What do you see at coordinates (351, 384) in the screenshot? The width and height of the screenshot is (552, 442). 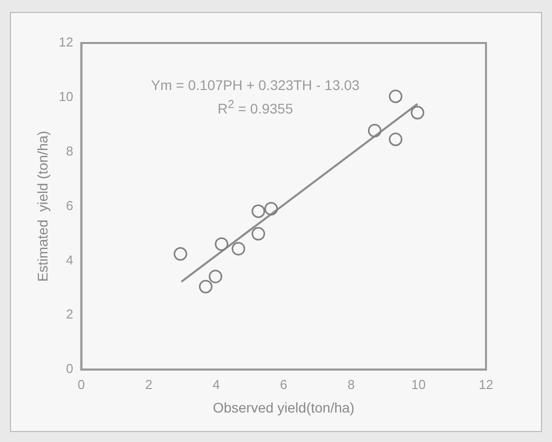 I see `x-tick-label: 8` at bounding box center [351, 384].